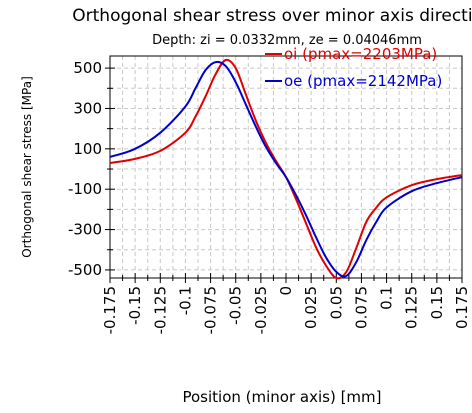 The width and height of the screenshot is (472, 413). I want to click on x-tick-label: 0.025, so click(311, 307).